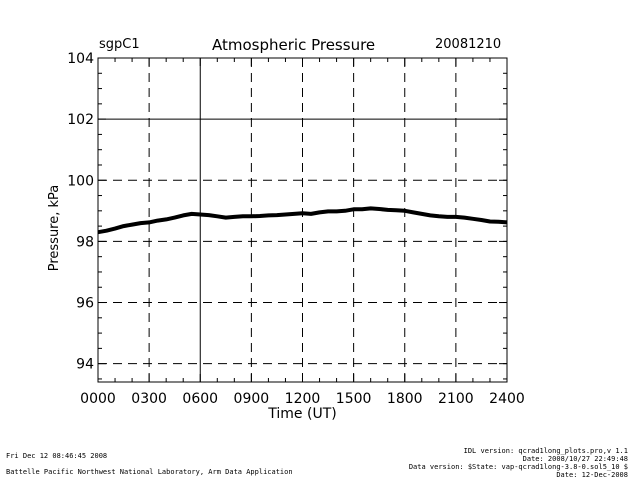  What do you see at coordinates (294, 45) in the screenshot?
I see `chart-title: Atmospheric Pressure` at bounding box center [294, 45].